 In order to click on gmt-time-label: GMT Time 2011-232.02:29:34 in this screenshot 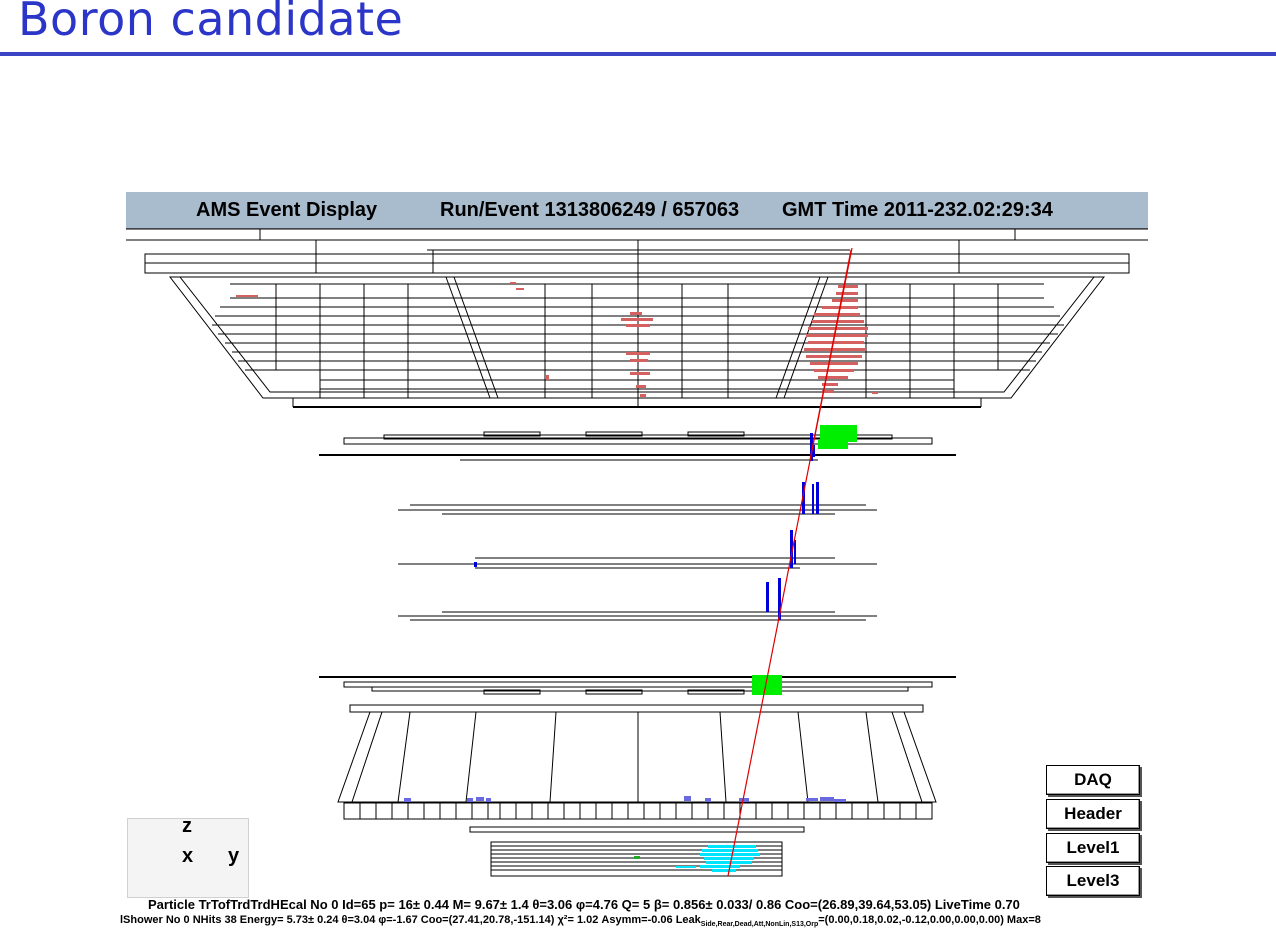, I will do `click(917, 209)`.